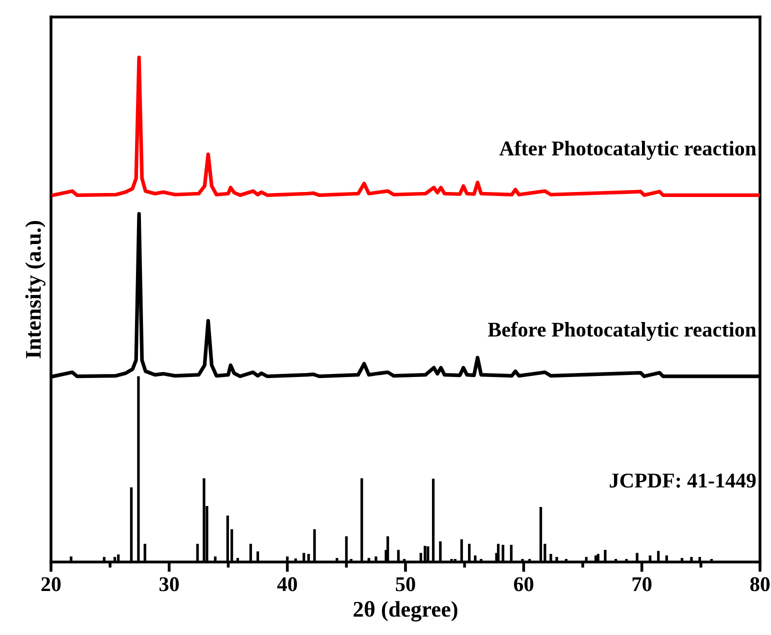 The height and width of the screenshot is (635, 771). What do you see at coordinates (51, 584) in the screenshot?
I see `x-tick-label: 20` at bounding box center [51, 584].